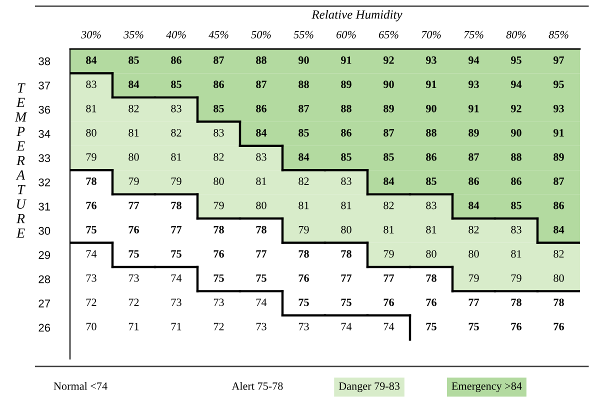 The width and height of the screenshot is (594, 414). I want to click on y-tick-label: 36, so click(44, 110).